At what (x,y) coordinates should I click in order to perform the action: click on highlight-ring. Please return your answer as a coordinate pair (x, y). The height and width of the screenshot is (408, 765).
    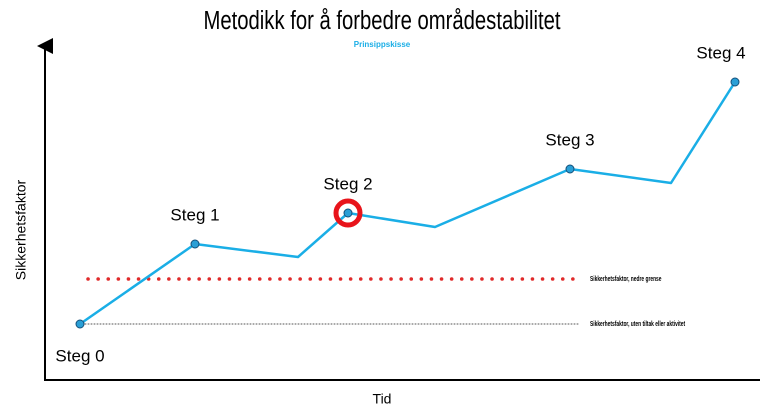
    Looking at the image, I should click on (348, 213).